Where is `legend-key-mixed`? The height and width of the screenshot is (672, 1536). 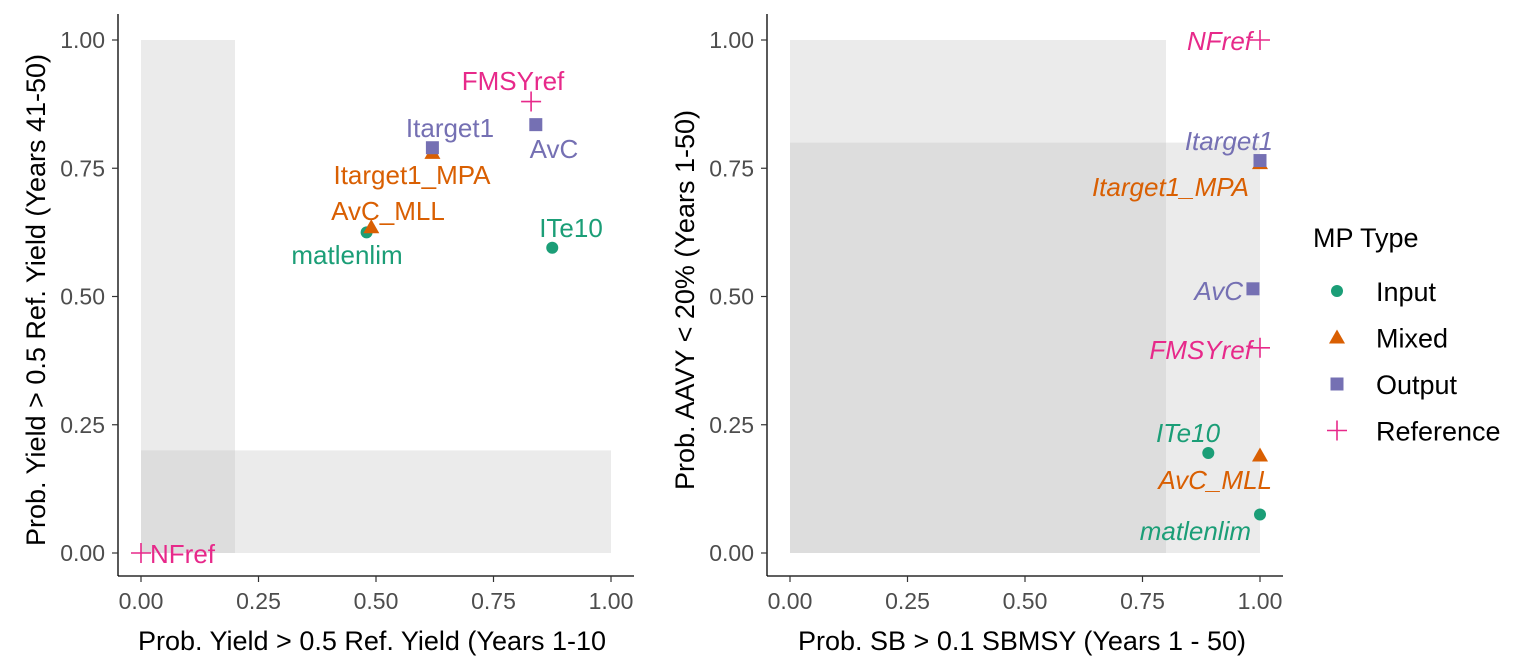
legend-key-mixed is located at coordinates (1337, 336).